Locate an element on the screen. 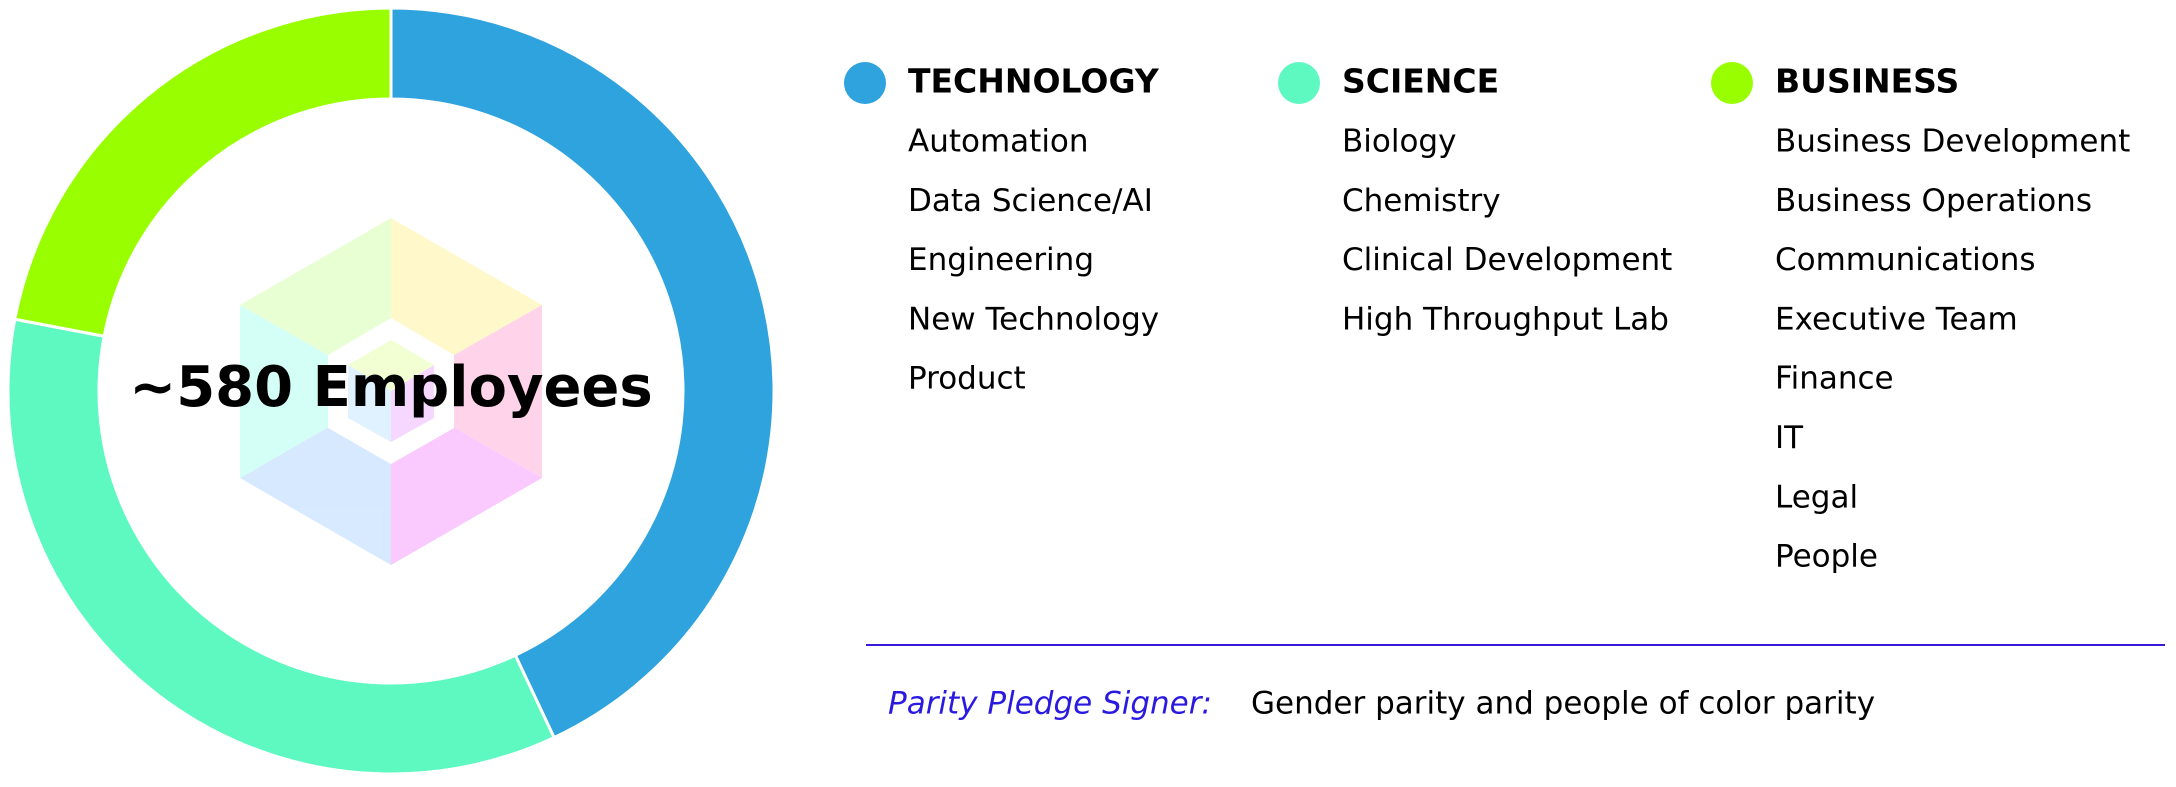  legend-item: Finance is located at coordinates (1834, 379).